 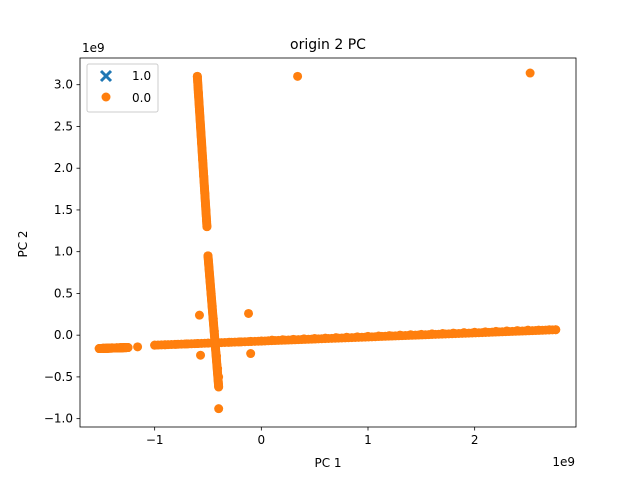 What do you see at coordinates (63, 85) in the screenshot?
I see `y-tick-label: 3.0` at bounding box center [63, 85].